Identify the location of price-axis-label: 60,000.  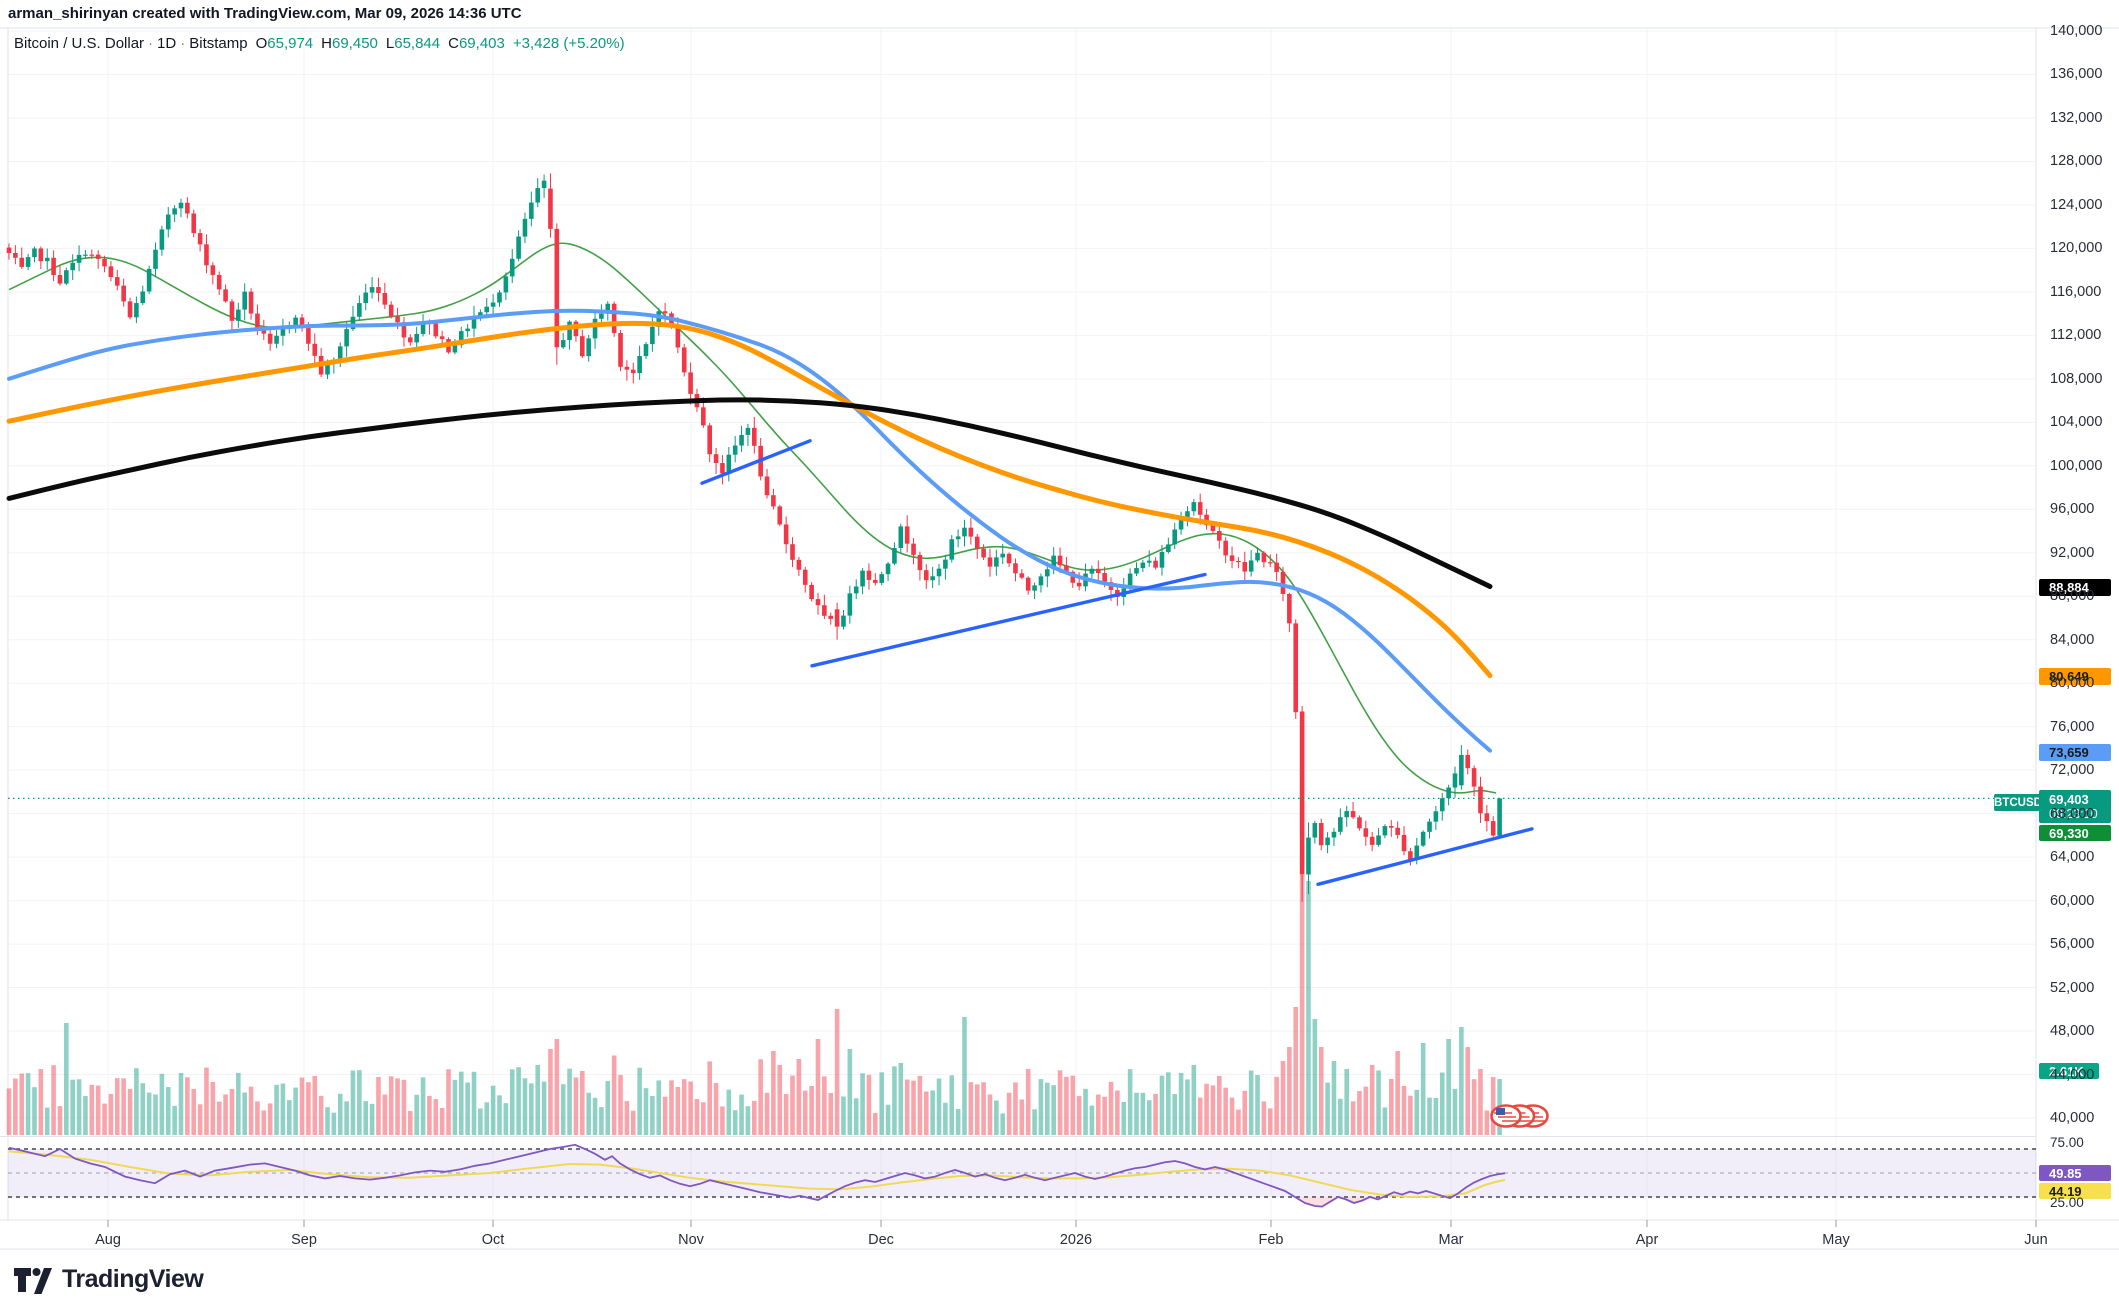
(2072, 900).